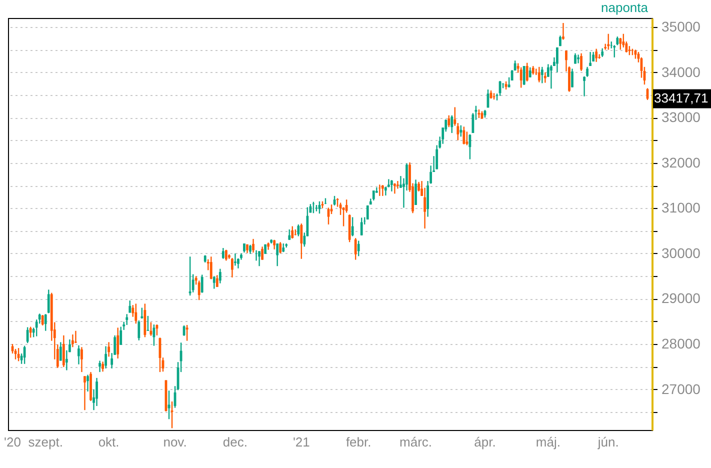  I want to click on y-tick-label: 30000, so click(681, 252).